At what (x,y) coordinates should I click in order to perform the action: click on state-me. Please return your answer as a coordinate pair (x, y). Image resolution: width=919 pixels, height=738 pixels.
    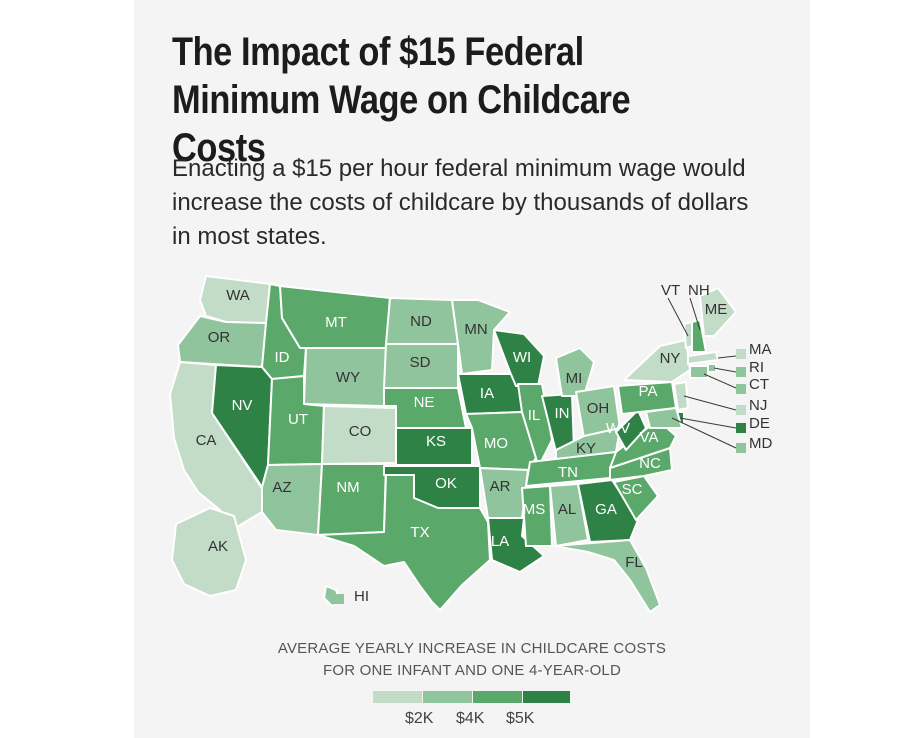
    Looking at the image, I should click on (718, 312).